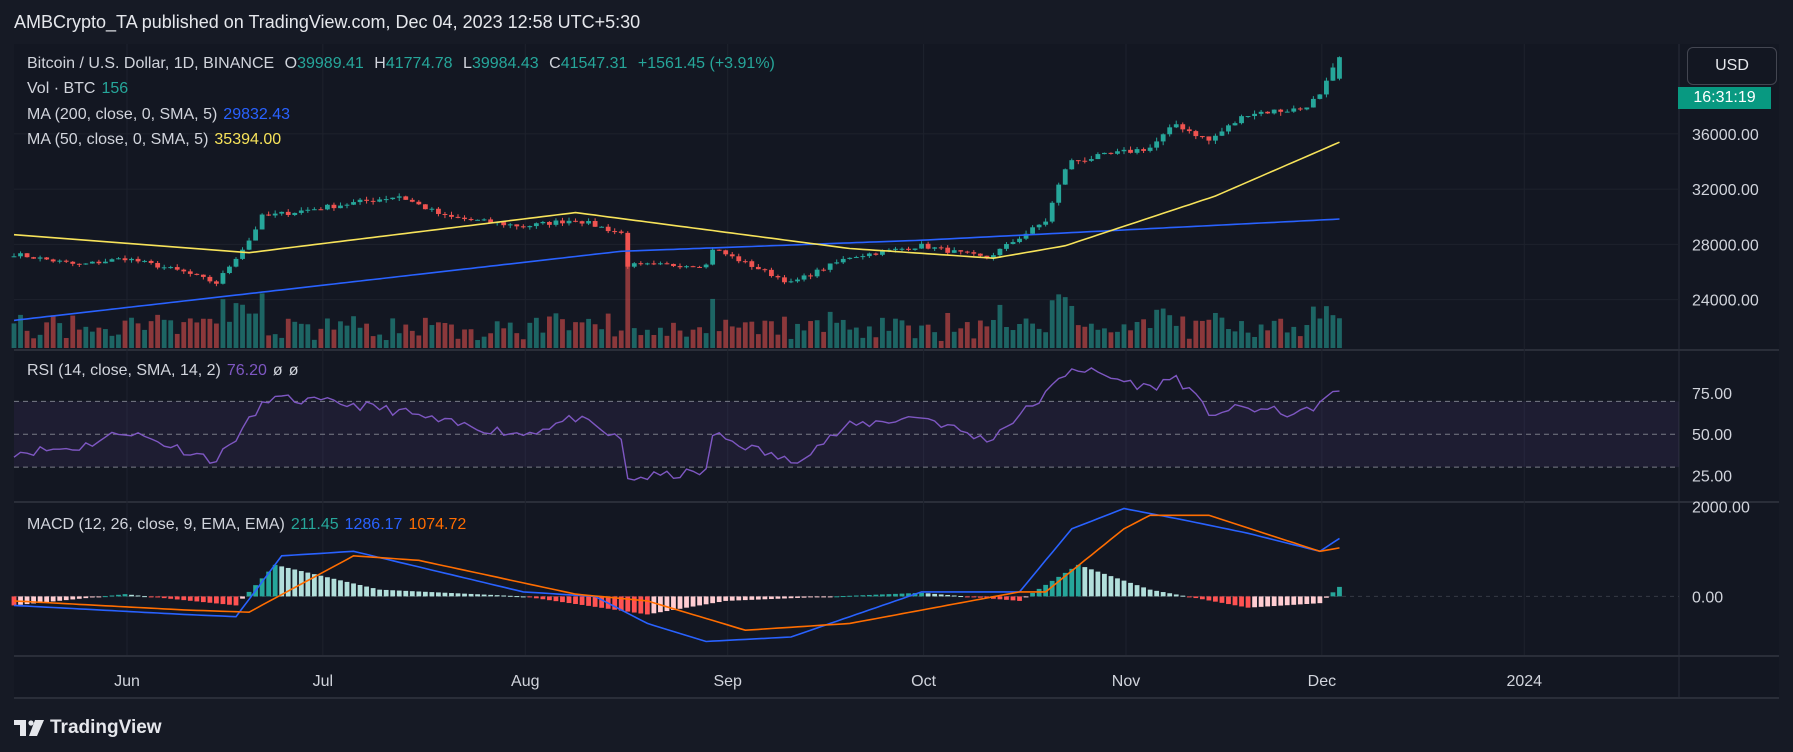  Describe the element at coordinates (706, 63) in the screenshot. I see `change-value: +1561.45 (+3.91%)` at that location.